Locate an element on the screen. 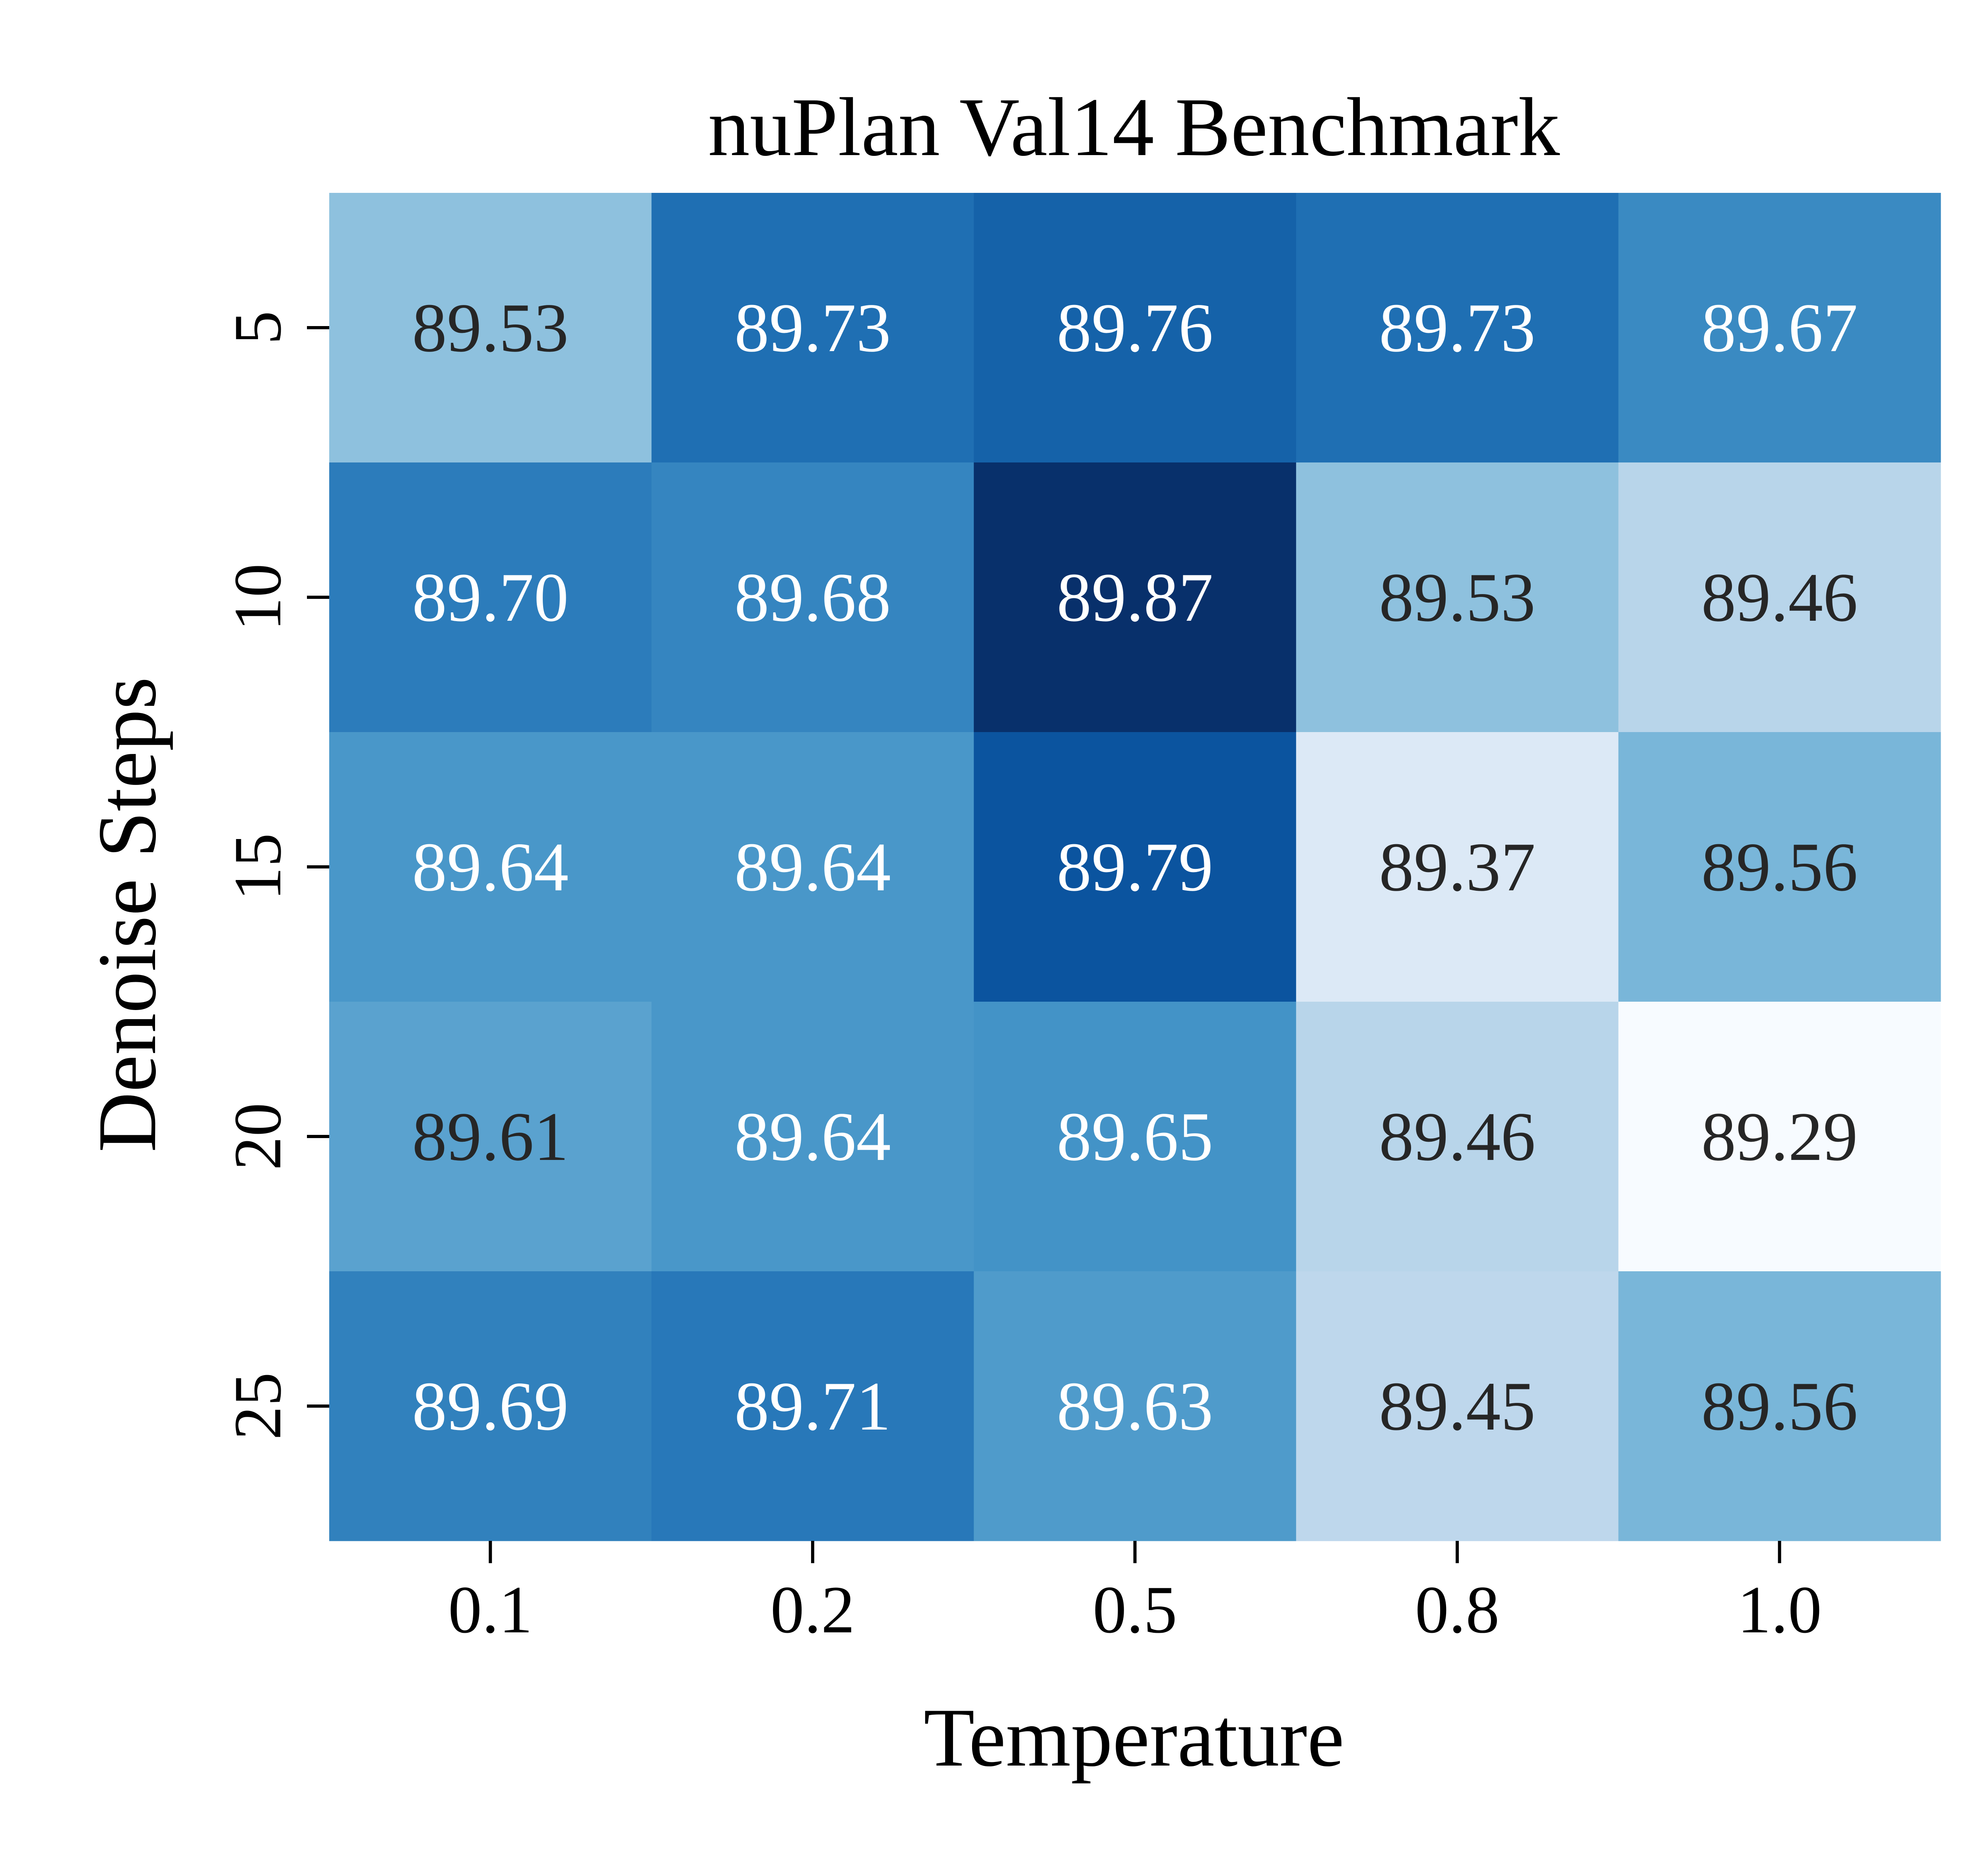 This screenshot has width=1988, height=1861. x-tick-label: 0.2 is located at coordinates (813, 1609).